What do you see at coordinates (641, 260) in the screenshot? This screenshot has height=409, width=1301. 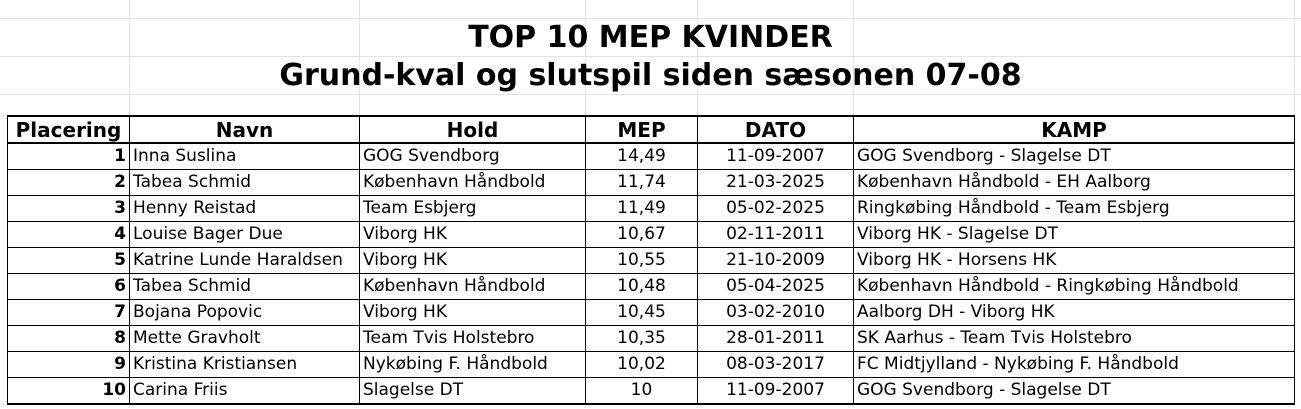 I see `cell-mep: 10,55` at bounding box center [641, 260].